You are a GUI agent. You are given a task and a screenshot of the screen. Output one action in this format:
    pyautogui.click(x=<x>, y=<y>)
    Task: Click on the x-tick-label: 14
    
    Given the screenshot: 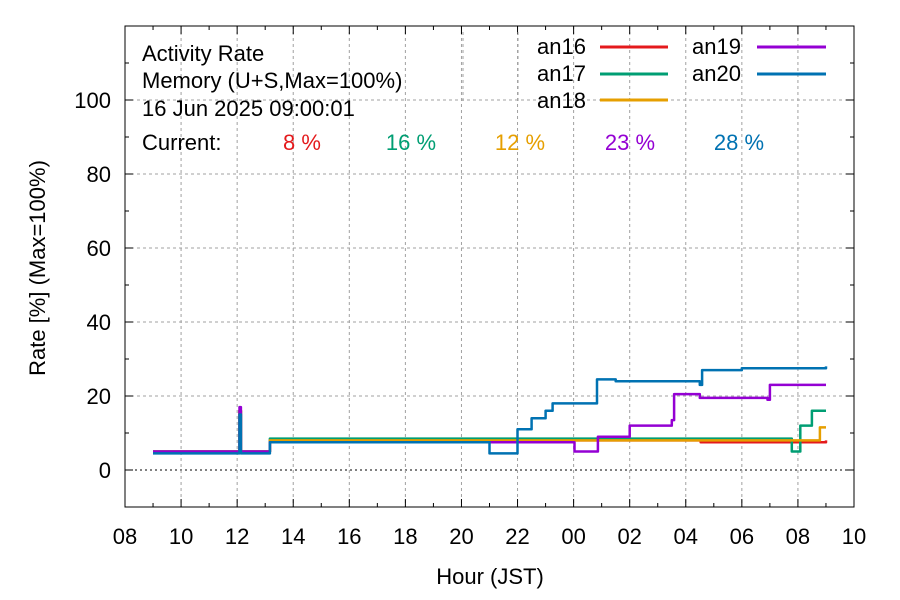 What is the action you would take?
    pyautogui.click(x=293, y=536)
    